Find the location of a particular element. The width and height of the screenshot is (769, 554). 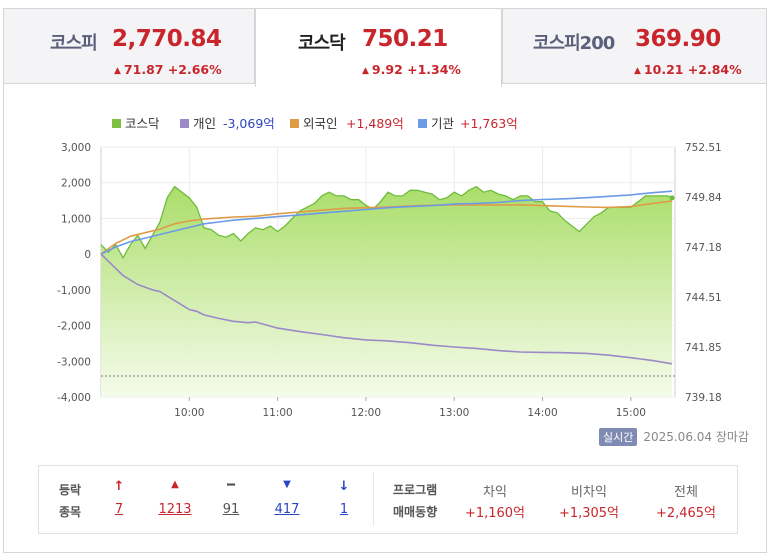

y-right-tick-label: 739.18 is located at coordinates (703, 398).